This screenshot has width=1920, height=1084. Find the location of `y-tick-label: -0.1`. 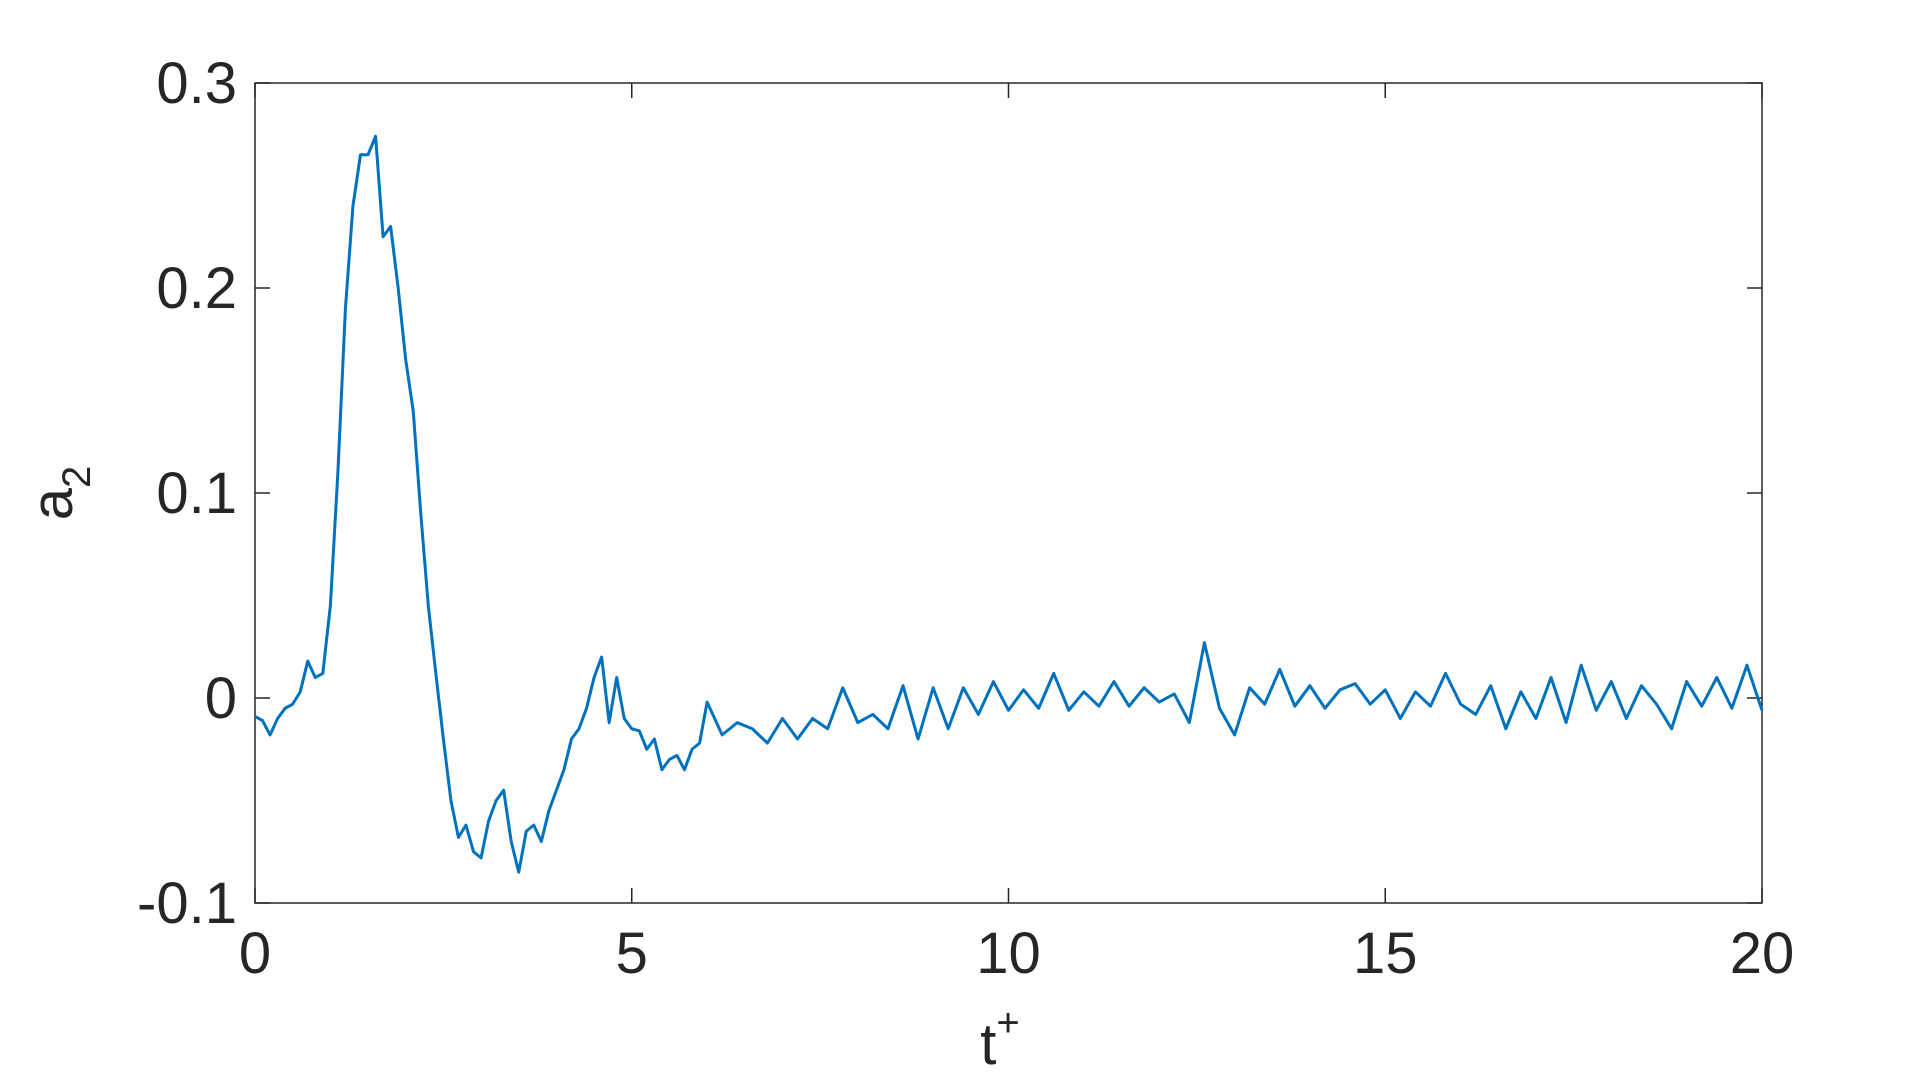

y-tick-label: -0.1 is located at coordinates (187, 903).